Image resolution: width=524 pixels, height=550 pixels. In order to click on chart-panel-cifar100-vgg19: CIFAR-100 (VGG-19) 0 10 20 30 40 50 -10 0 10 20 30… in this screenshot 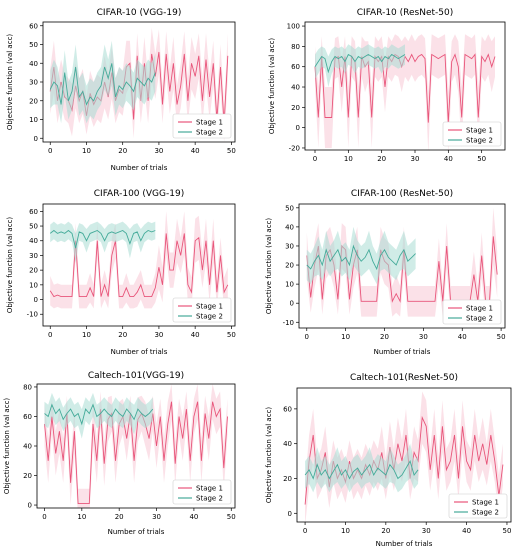, I will do `click(121, 272)`.